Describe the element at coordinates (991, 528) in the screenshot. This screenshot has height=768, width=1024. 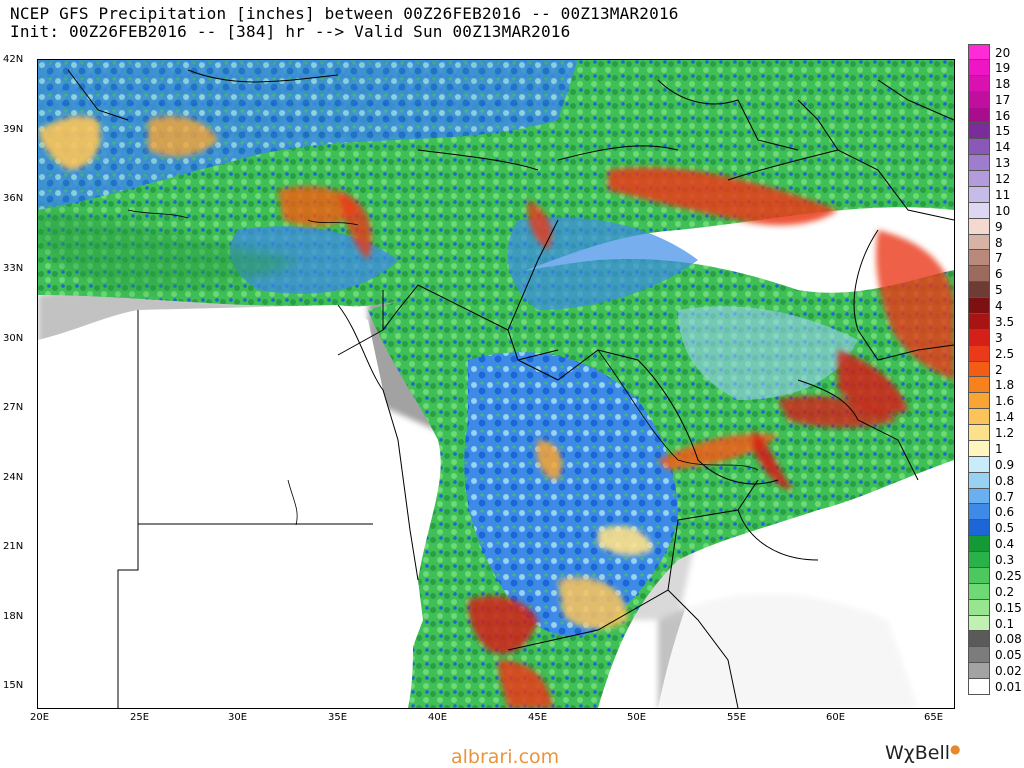
I see `colorbar-swatch: 0.5` at that location.